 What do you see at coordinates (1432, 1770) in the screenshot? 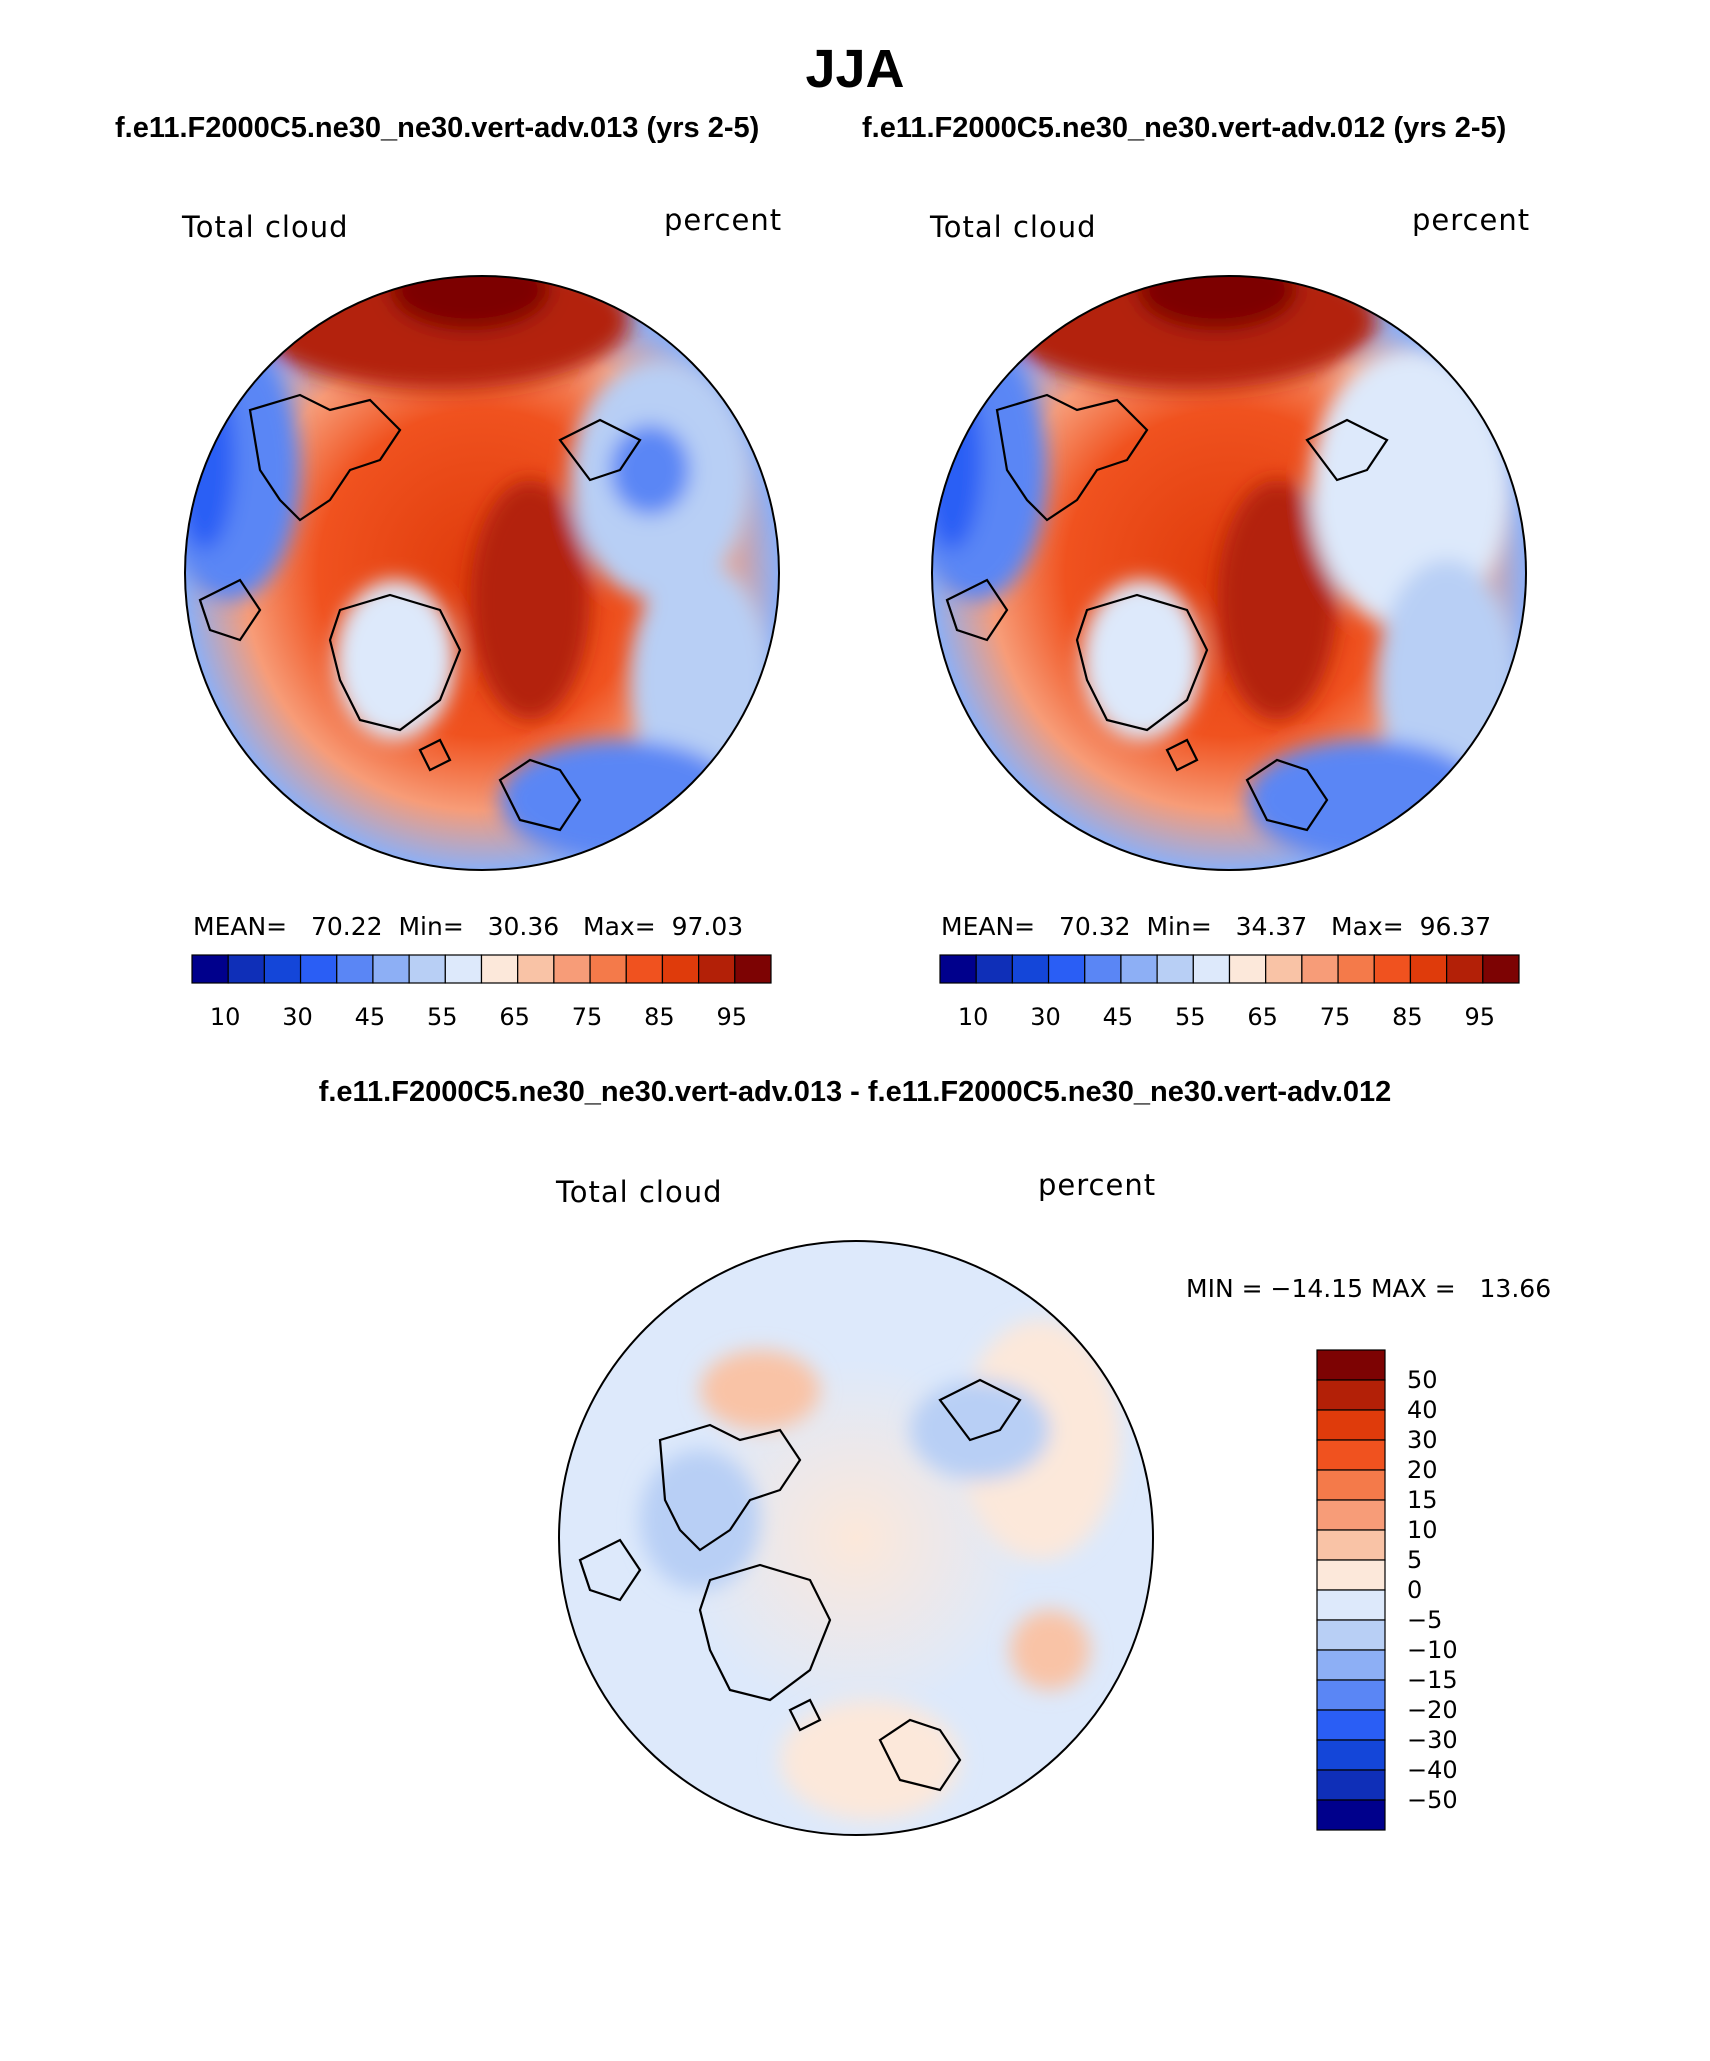
I see `diff-colorbar-tick-label: −40` at bounding box center [1432, 1770].